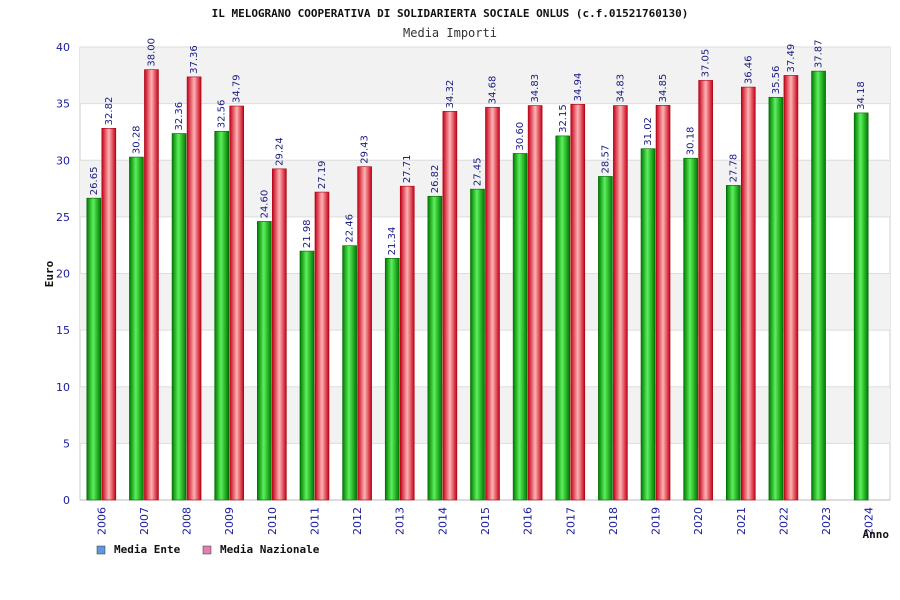 The height and width of the screenshot is (600, 900). I want to click on data-label-media-nazionale-2016: 34.83, so click(535, 88).